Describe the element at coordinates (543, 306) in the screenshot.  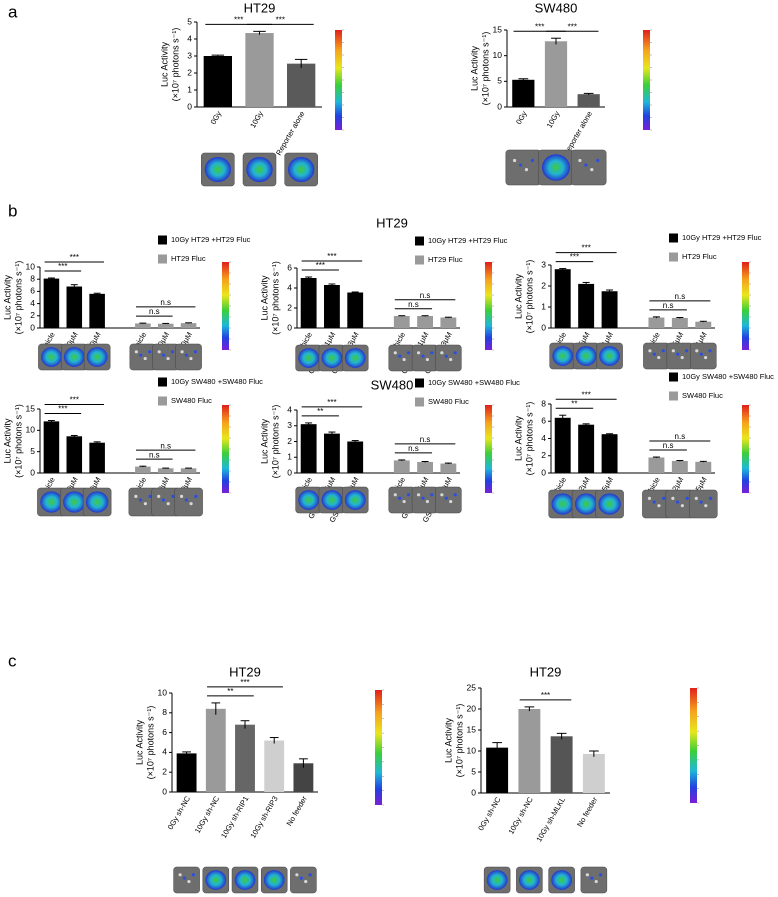
I see `y-tick-label: 1` at that location.